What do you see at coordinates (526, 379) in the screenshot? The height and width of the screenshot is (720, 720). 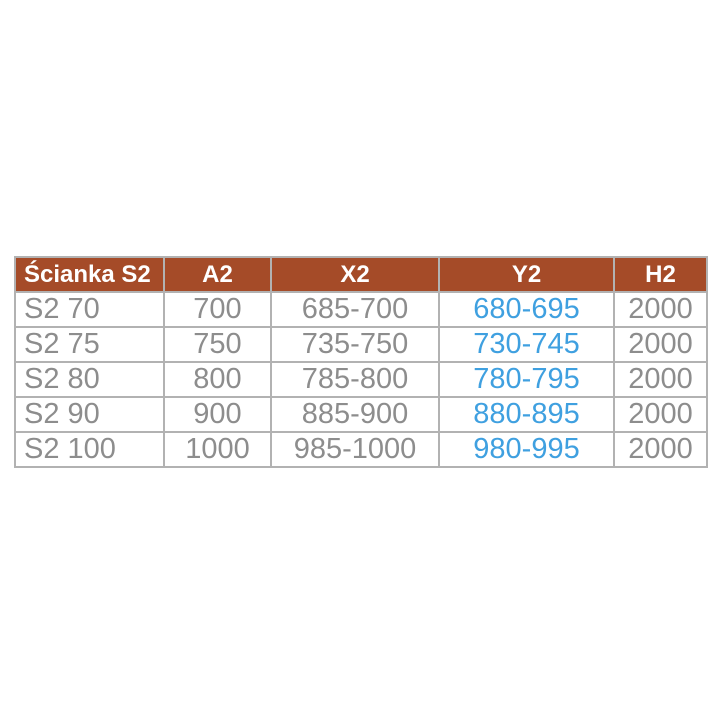 I see `cell-y2: 780-795` at bounding box center [526, 379].